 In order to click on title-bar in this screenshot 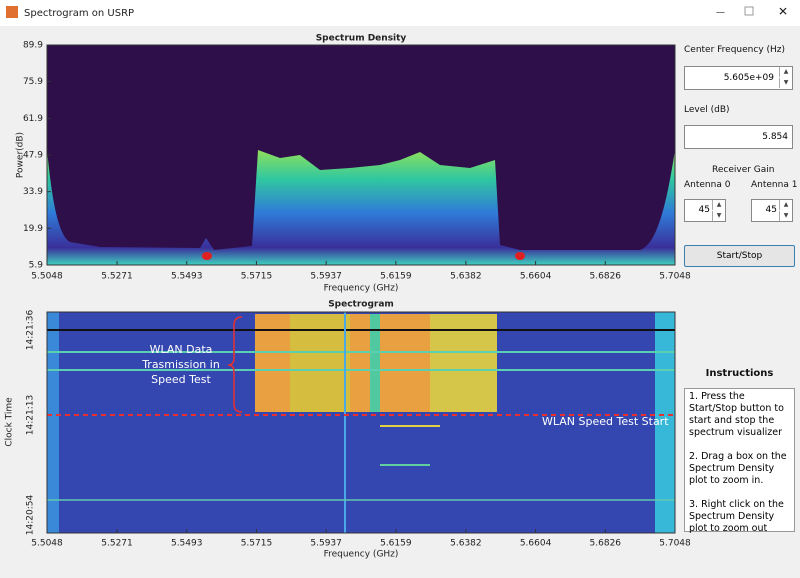, I will do `click(400, 13)`.